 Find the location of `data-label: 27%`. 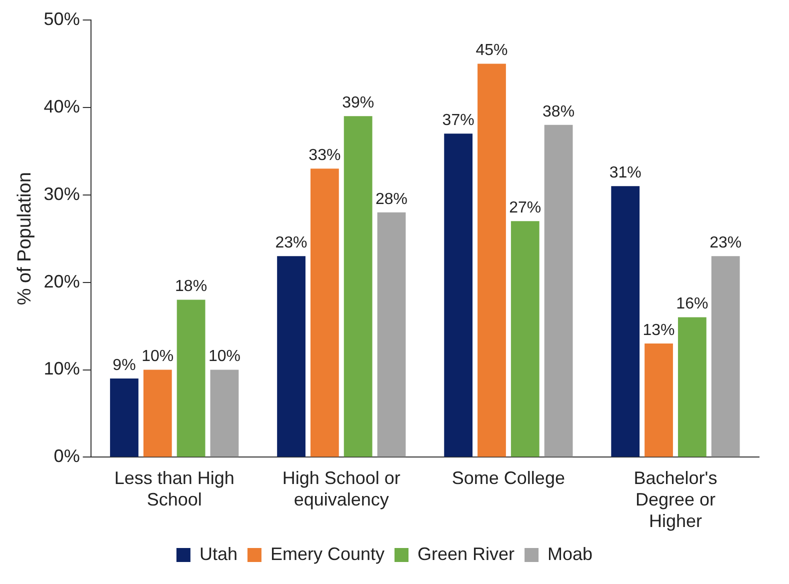

data-label: 27% is located at coordinates (525, 208).